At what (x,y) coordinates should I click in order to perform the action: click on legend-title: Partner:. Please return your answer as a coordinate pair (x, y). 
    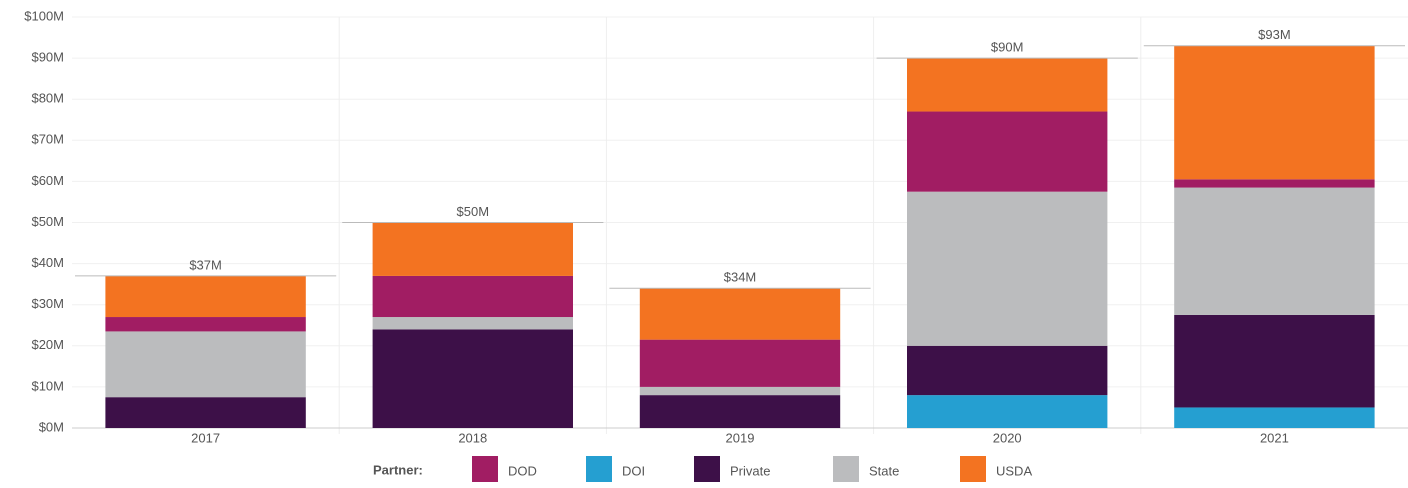
    Looking at the image, I should click on (398, 469).